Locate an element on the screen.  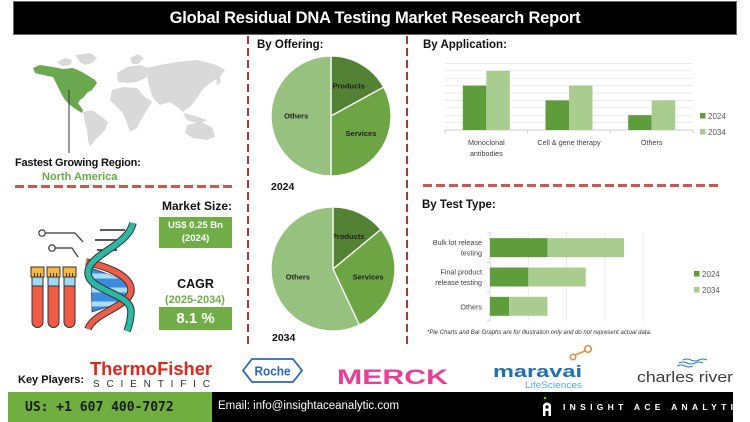
maravai-subtitle: LifeSciences is located at coordinates (554, 385).